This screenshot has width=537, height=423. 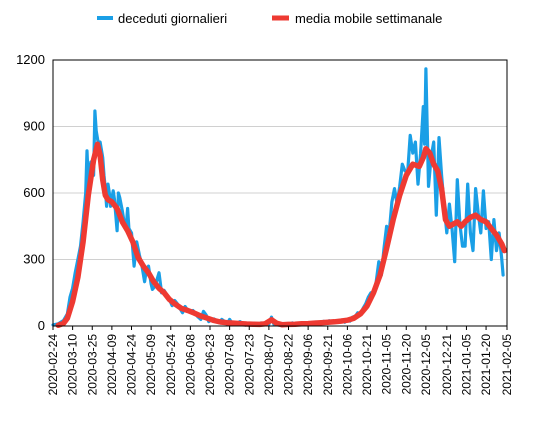 What do you see at coordinates (34, 192) in the screenshot?
I see `y-tick-label: 600` at bounding box center [34, 192].